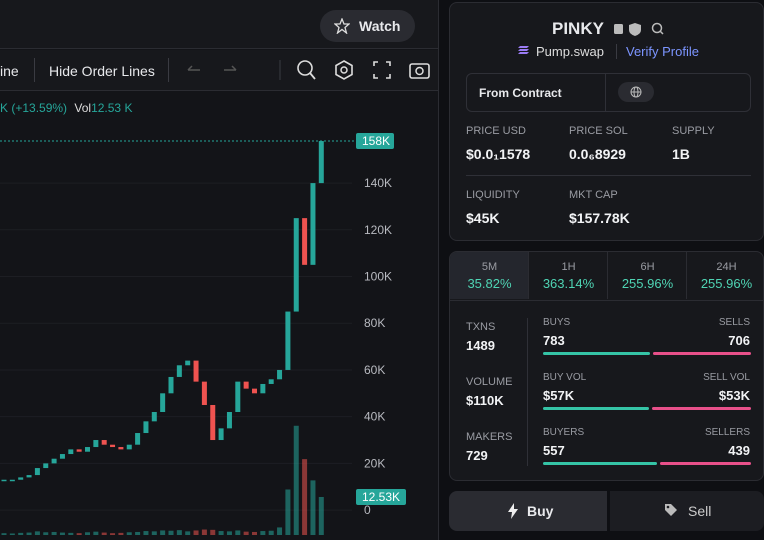 Image resolution: width=764 pixels, height=540 pixels. What do you see at coordinates (578, 28) in the screenshot?
I see `token-name: PINKY` at bounding box center [578, 28].